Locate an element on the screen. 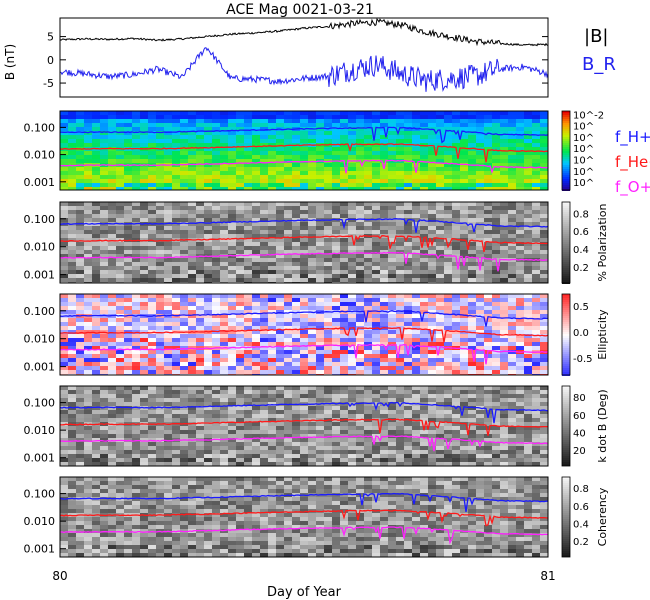 The width and height of the screenshot is (650, 600). mag-tick-label: -5 is located at coordinates (48, 83).